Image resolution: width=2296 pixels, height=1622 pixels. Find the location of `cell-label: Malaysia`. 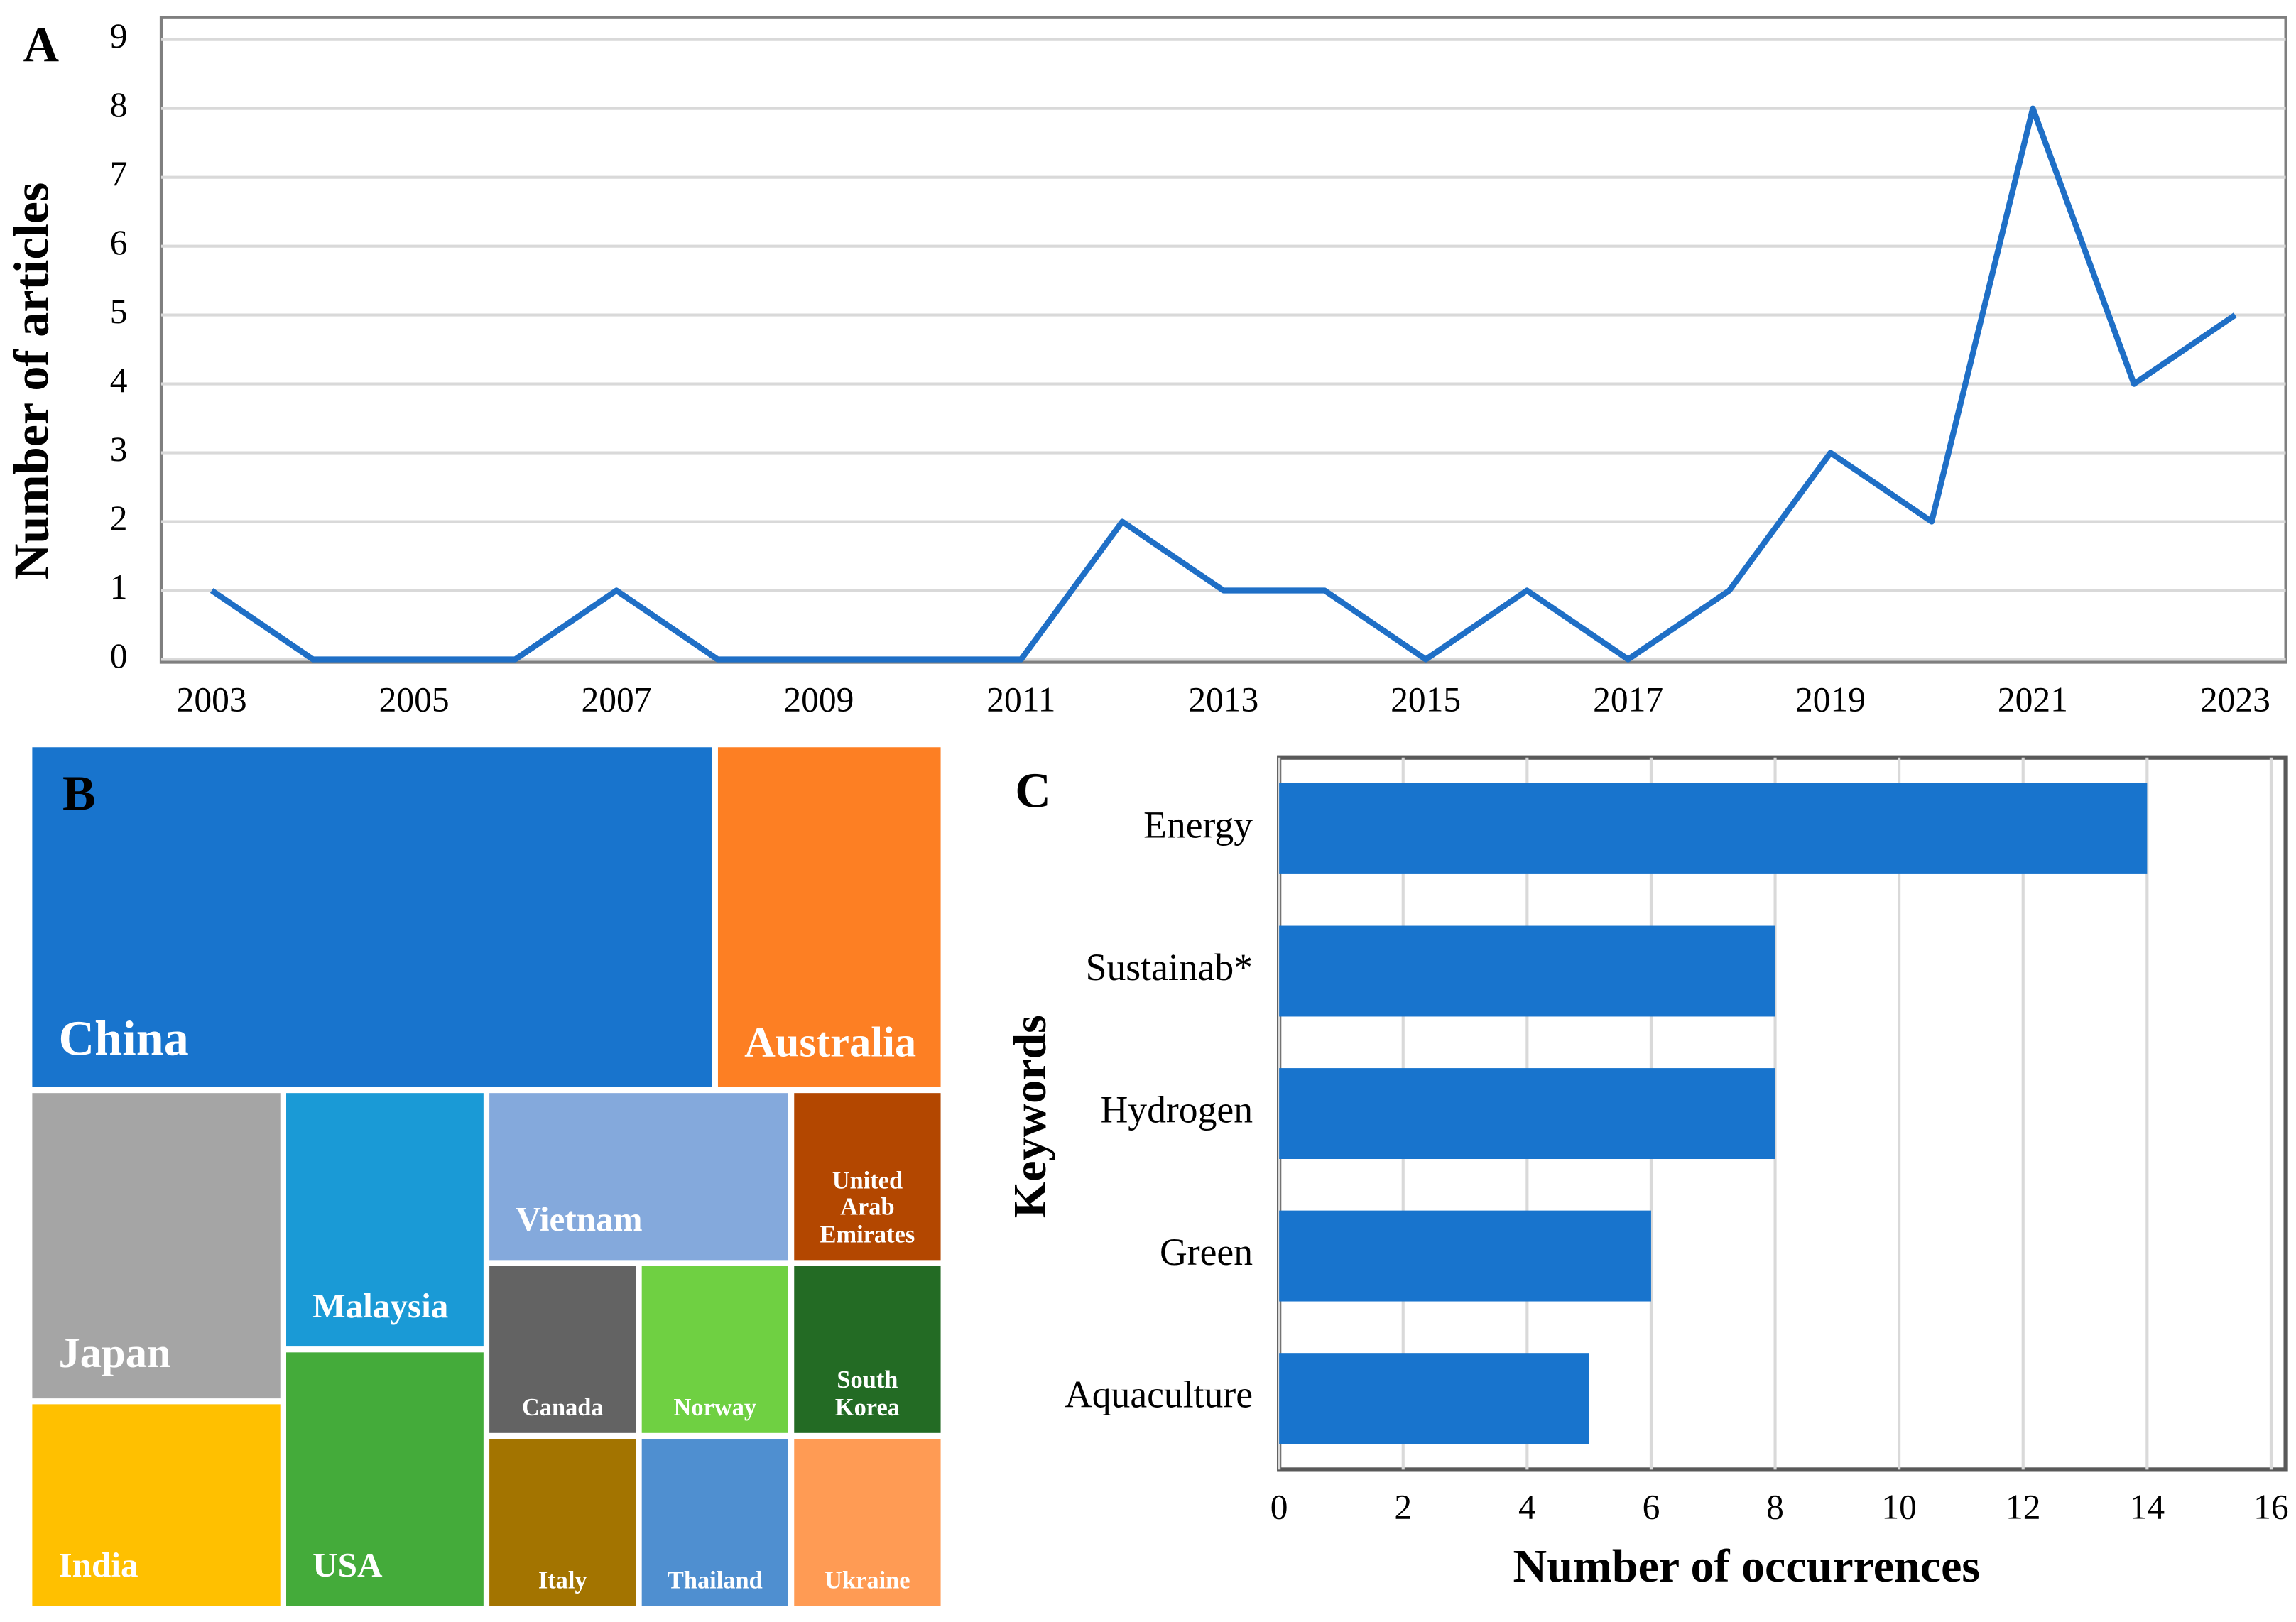

cell-label: Malaysia is located at coordinates (381, 1307).